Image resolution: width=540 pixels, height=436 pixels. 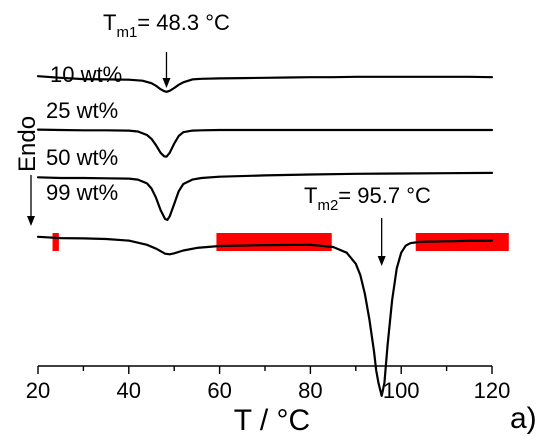 What do you see at coordinates (268, 384) in the screenshot?
I see `x-axis-ticks: 20 40 60 80 100 120` at bounding box center [268, 384].